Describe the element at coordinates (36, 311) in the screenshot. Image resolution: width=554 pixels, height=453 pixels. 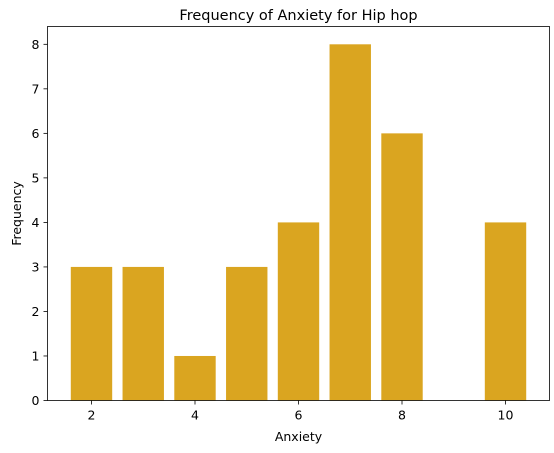
I see `y-tick-label-2: 2` at that location.